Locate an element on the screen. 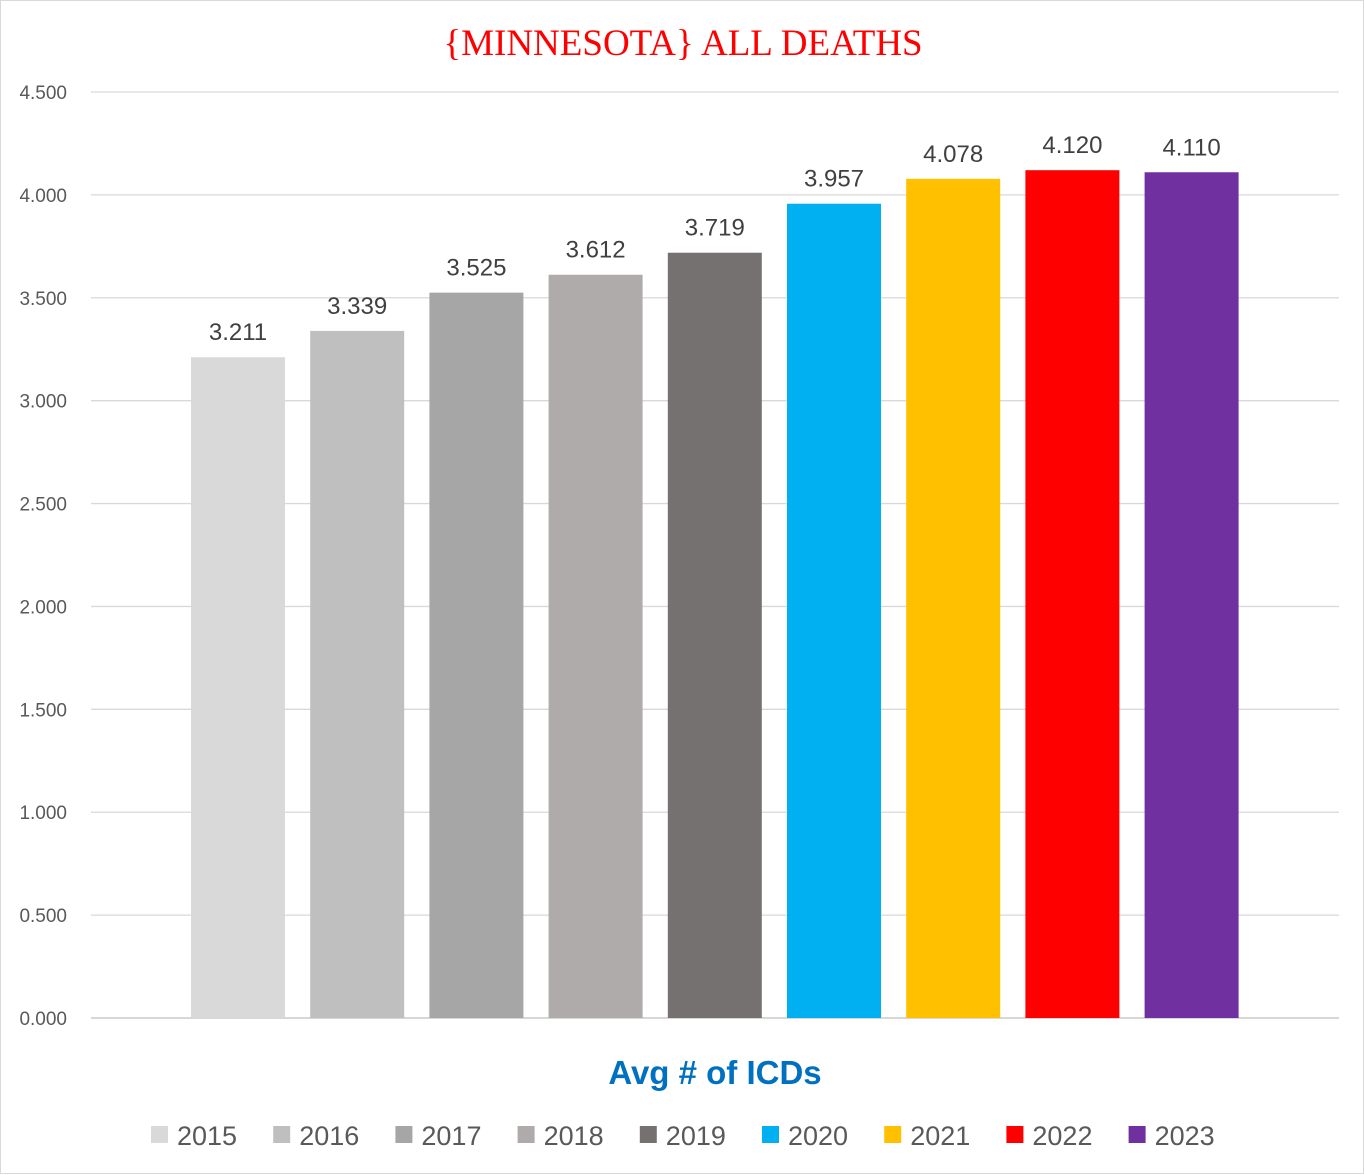  legend-label-2015: 2015 is located at coordinates (207, 1136).